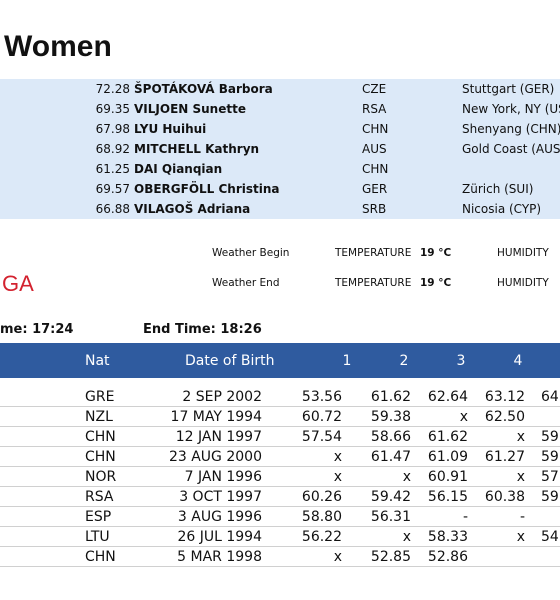  I want to click on column-header: 3, so click(461, 361).